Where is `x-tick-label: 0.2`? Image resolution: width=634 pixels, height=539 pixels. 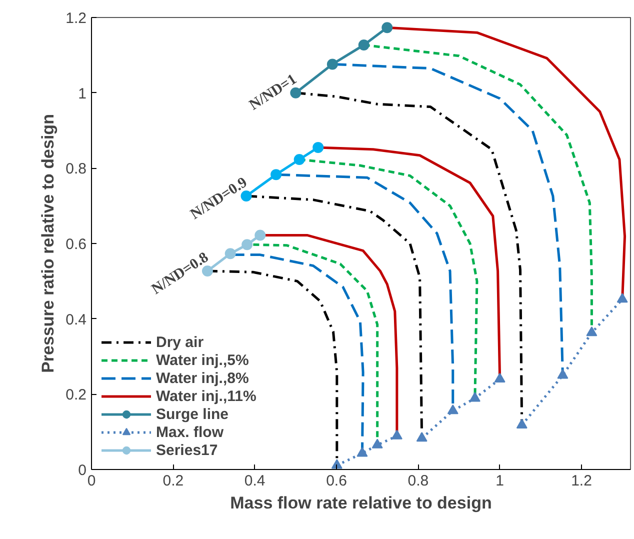 x-tick-label: 0.2 is located at coordinates (173, 481).